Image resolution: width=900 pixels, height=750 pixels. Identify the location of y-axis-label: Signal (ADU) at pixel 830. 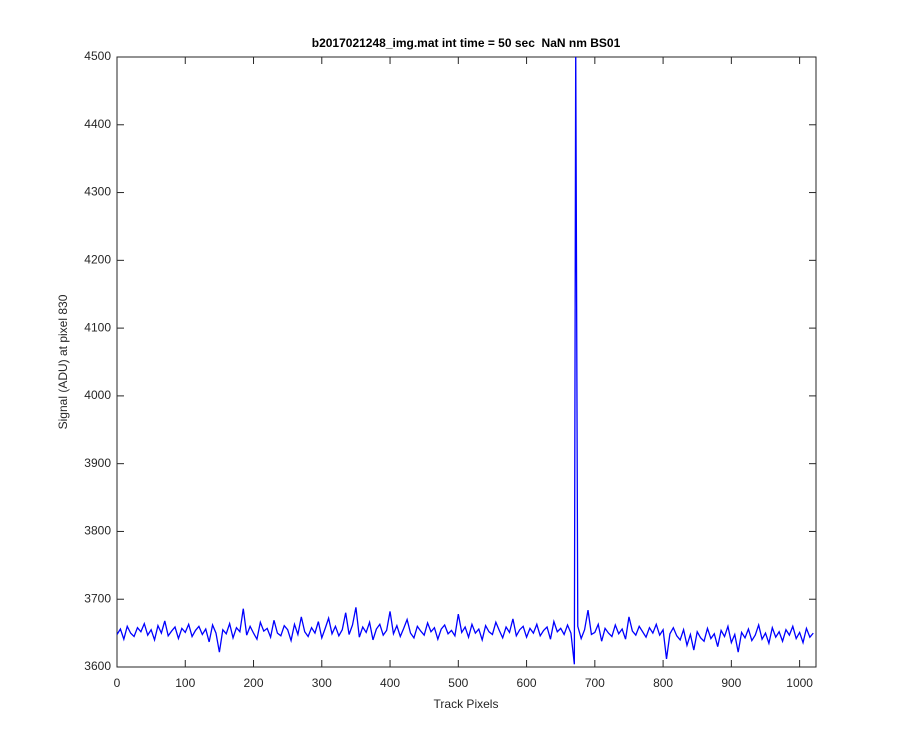
(63, 361).